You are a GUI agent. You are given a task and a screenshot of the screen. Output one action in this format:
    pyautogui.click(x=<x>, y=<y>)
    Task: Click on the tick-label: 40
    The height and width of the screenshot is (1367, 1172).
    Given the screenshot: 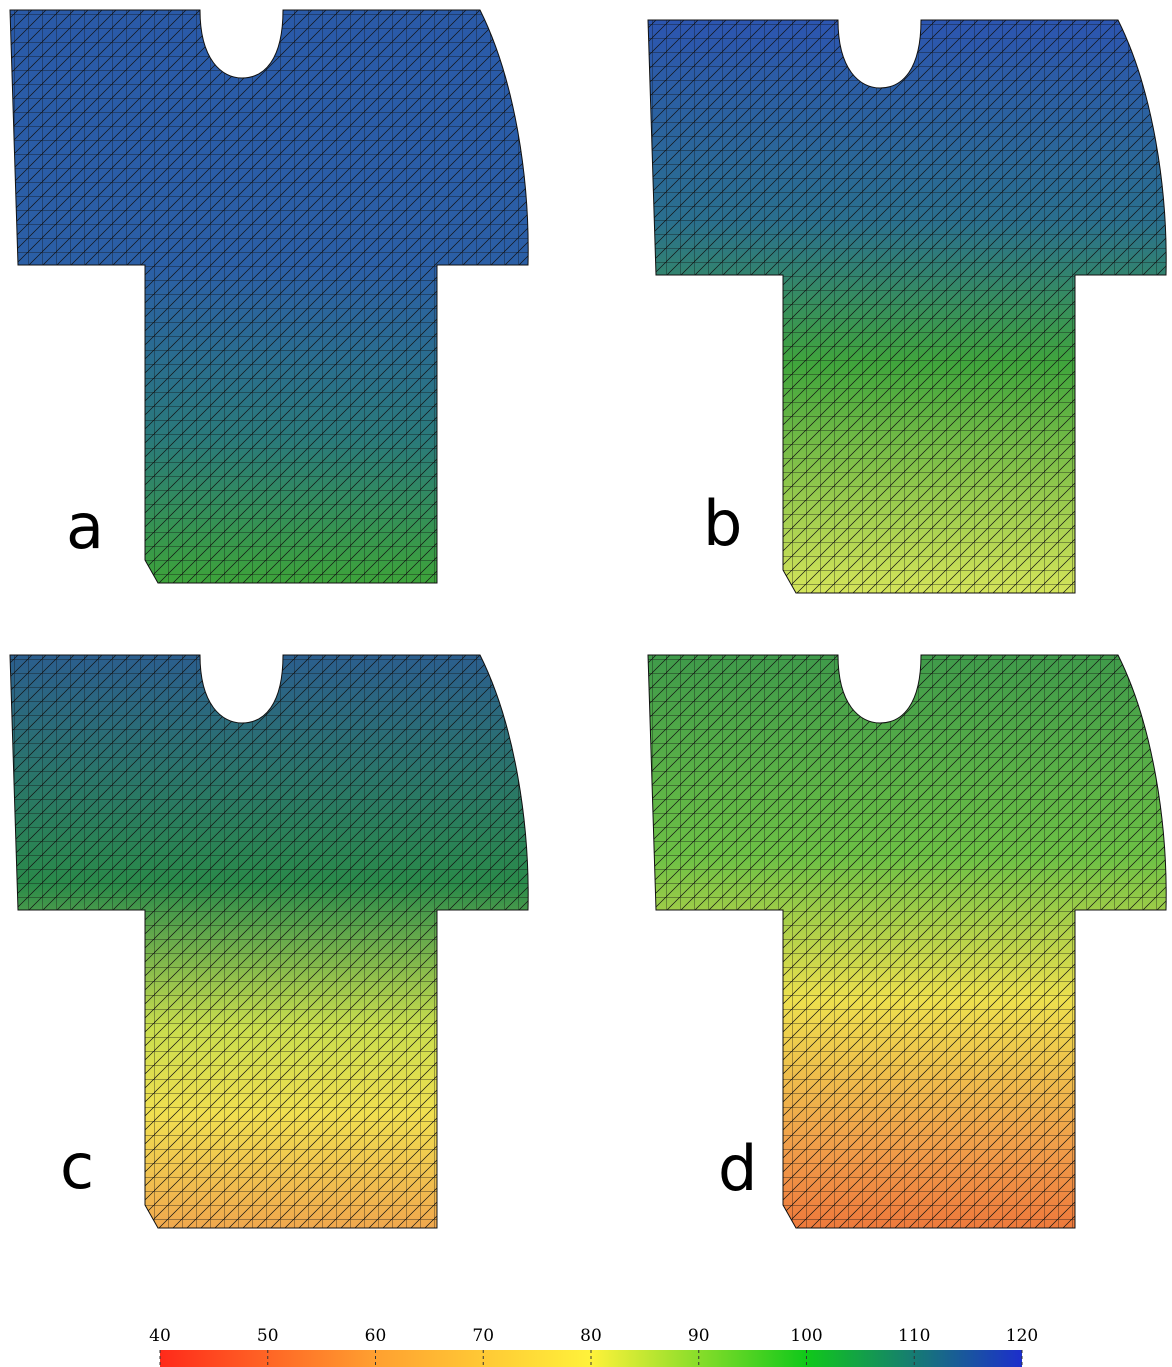 What is the action you would take?
    pyautogui.click(x=160, y=1336)
    